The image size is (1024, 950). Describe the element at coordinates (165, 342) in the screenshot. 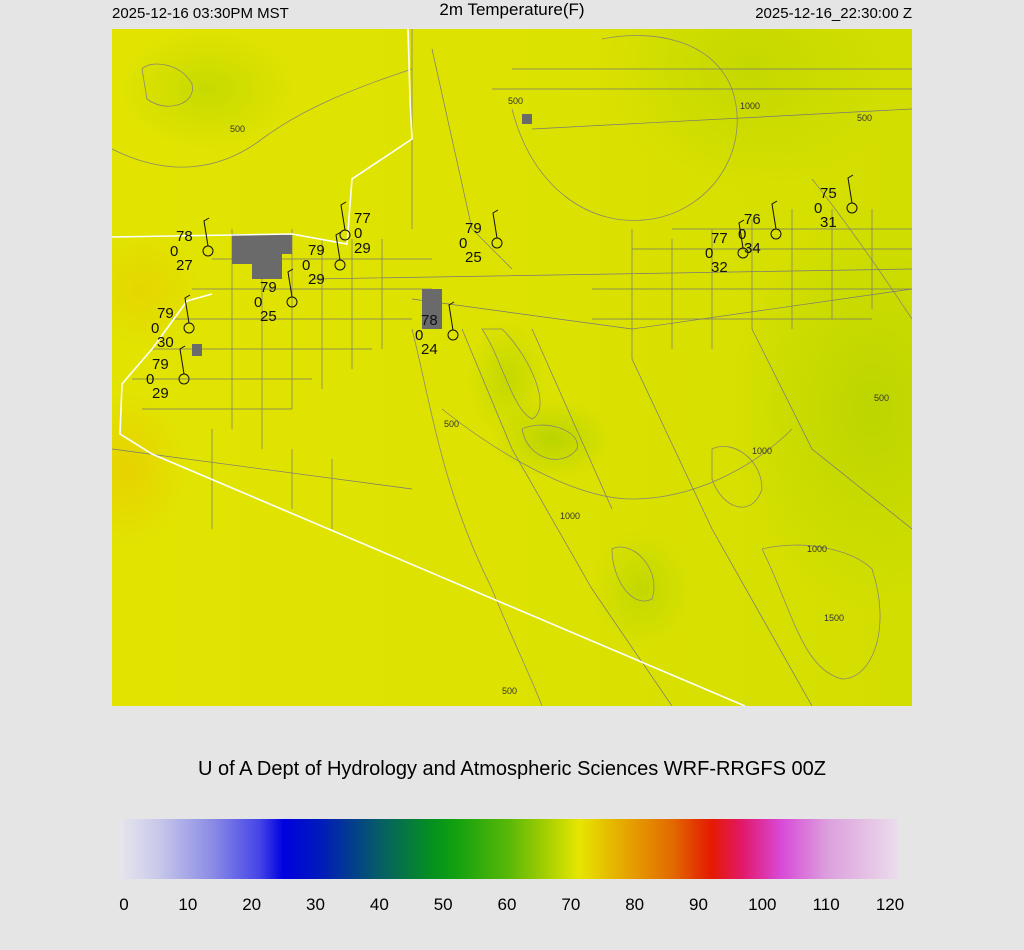

I see `station-dew: 30` at that location.